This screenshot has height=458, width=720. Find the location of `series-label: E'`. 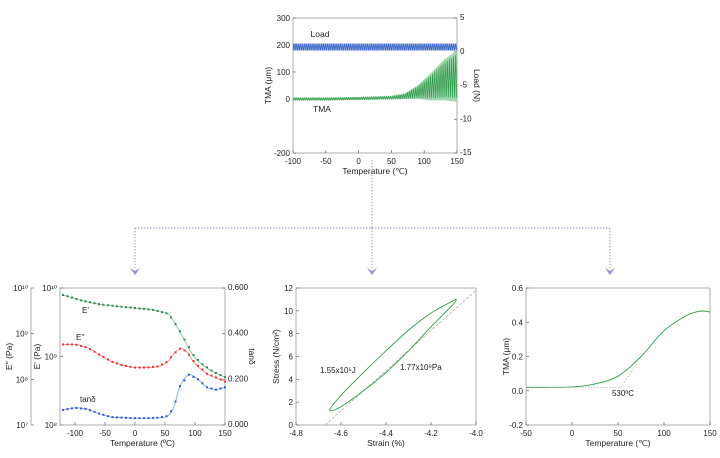

series-label: E' is located at coordinates (85, 310).